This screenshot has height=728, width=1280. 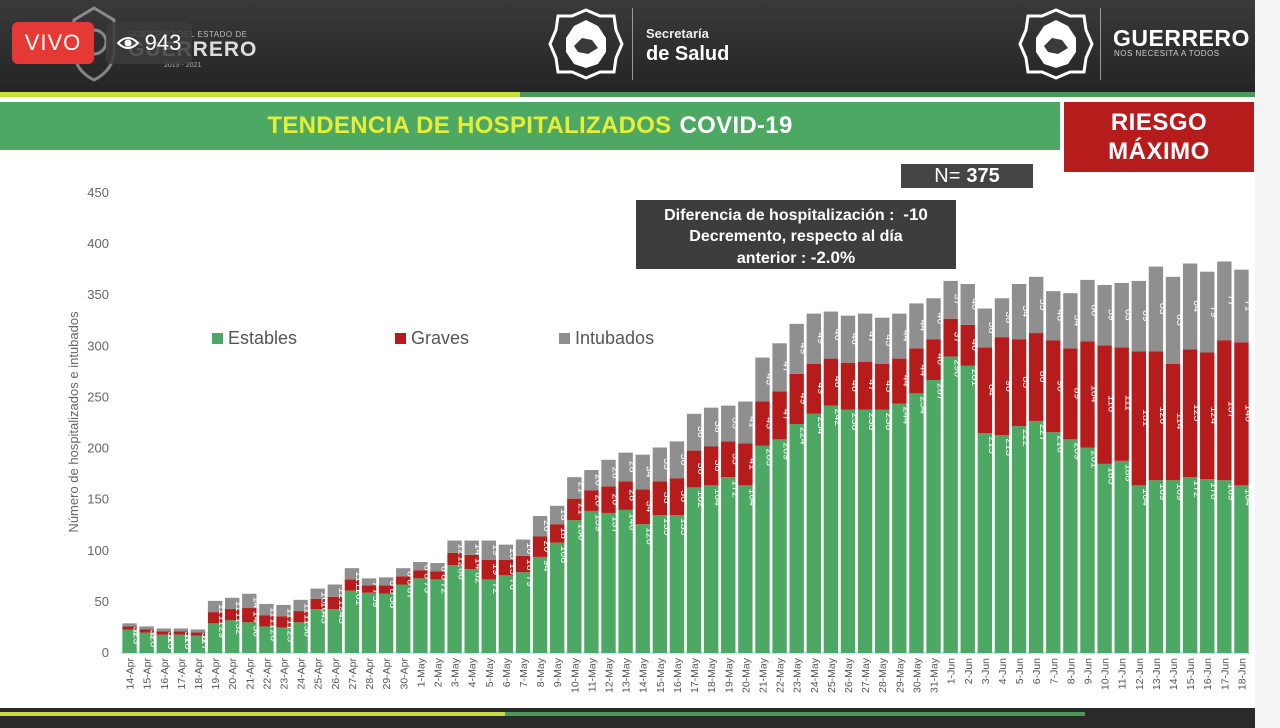 I want to click on data-label-estables: 26, so click(x=273, y=635).